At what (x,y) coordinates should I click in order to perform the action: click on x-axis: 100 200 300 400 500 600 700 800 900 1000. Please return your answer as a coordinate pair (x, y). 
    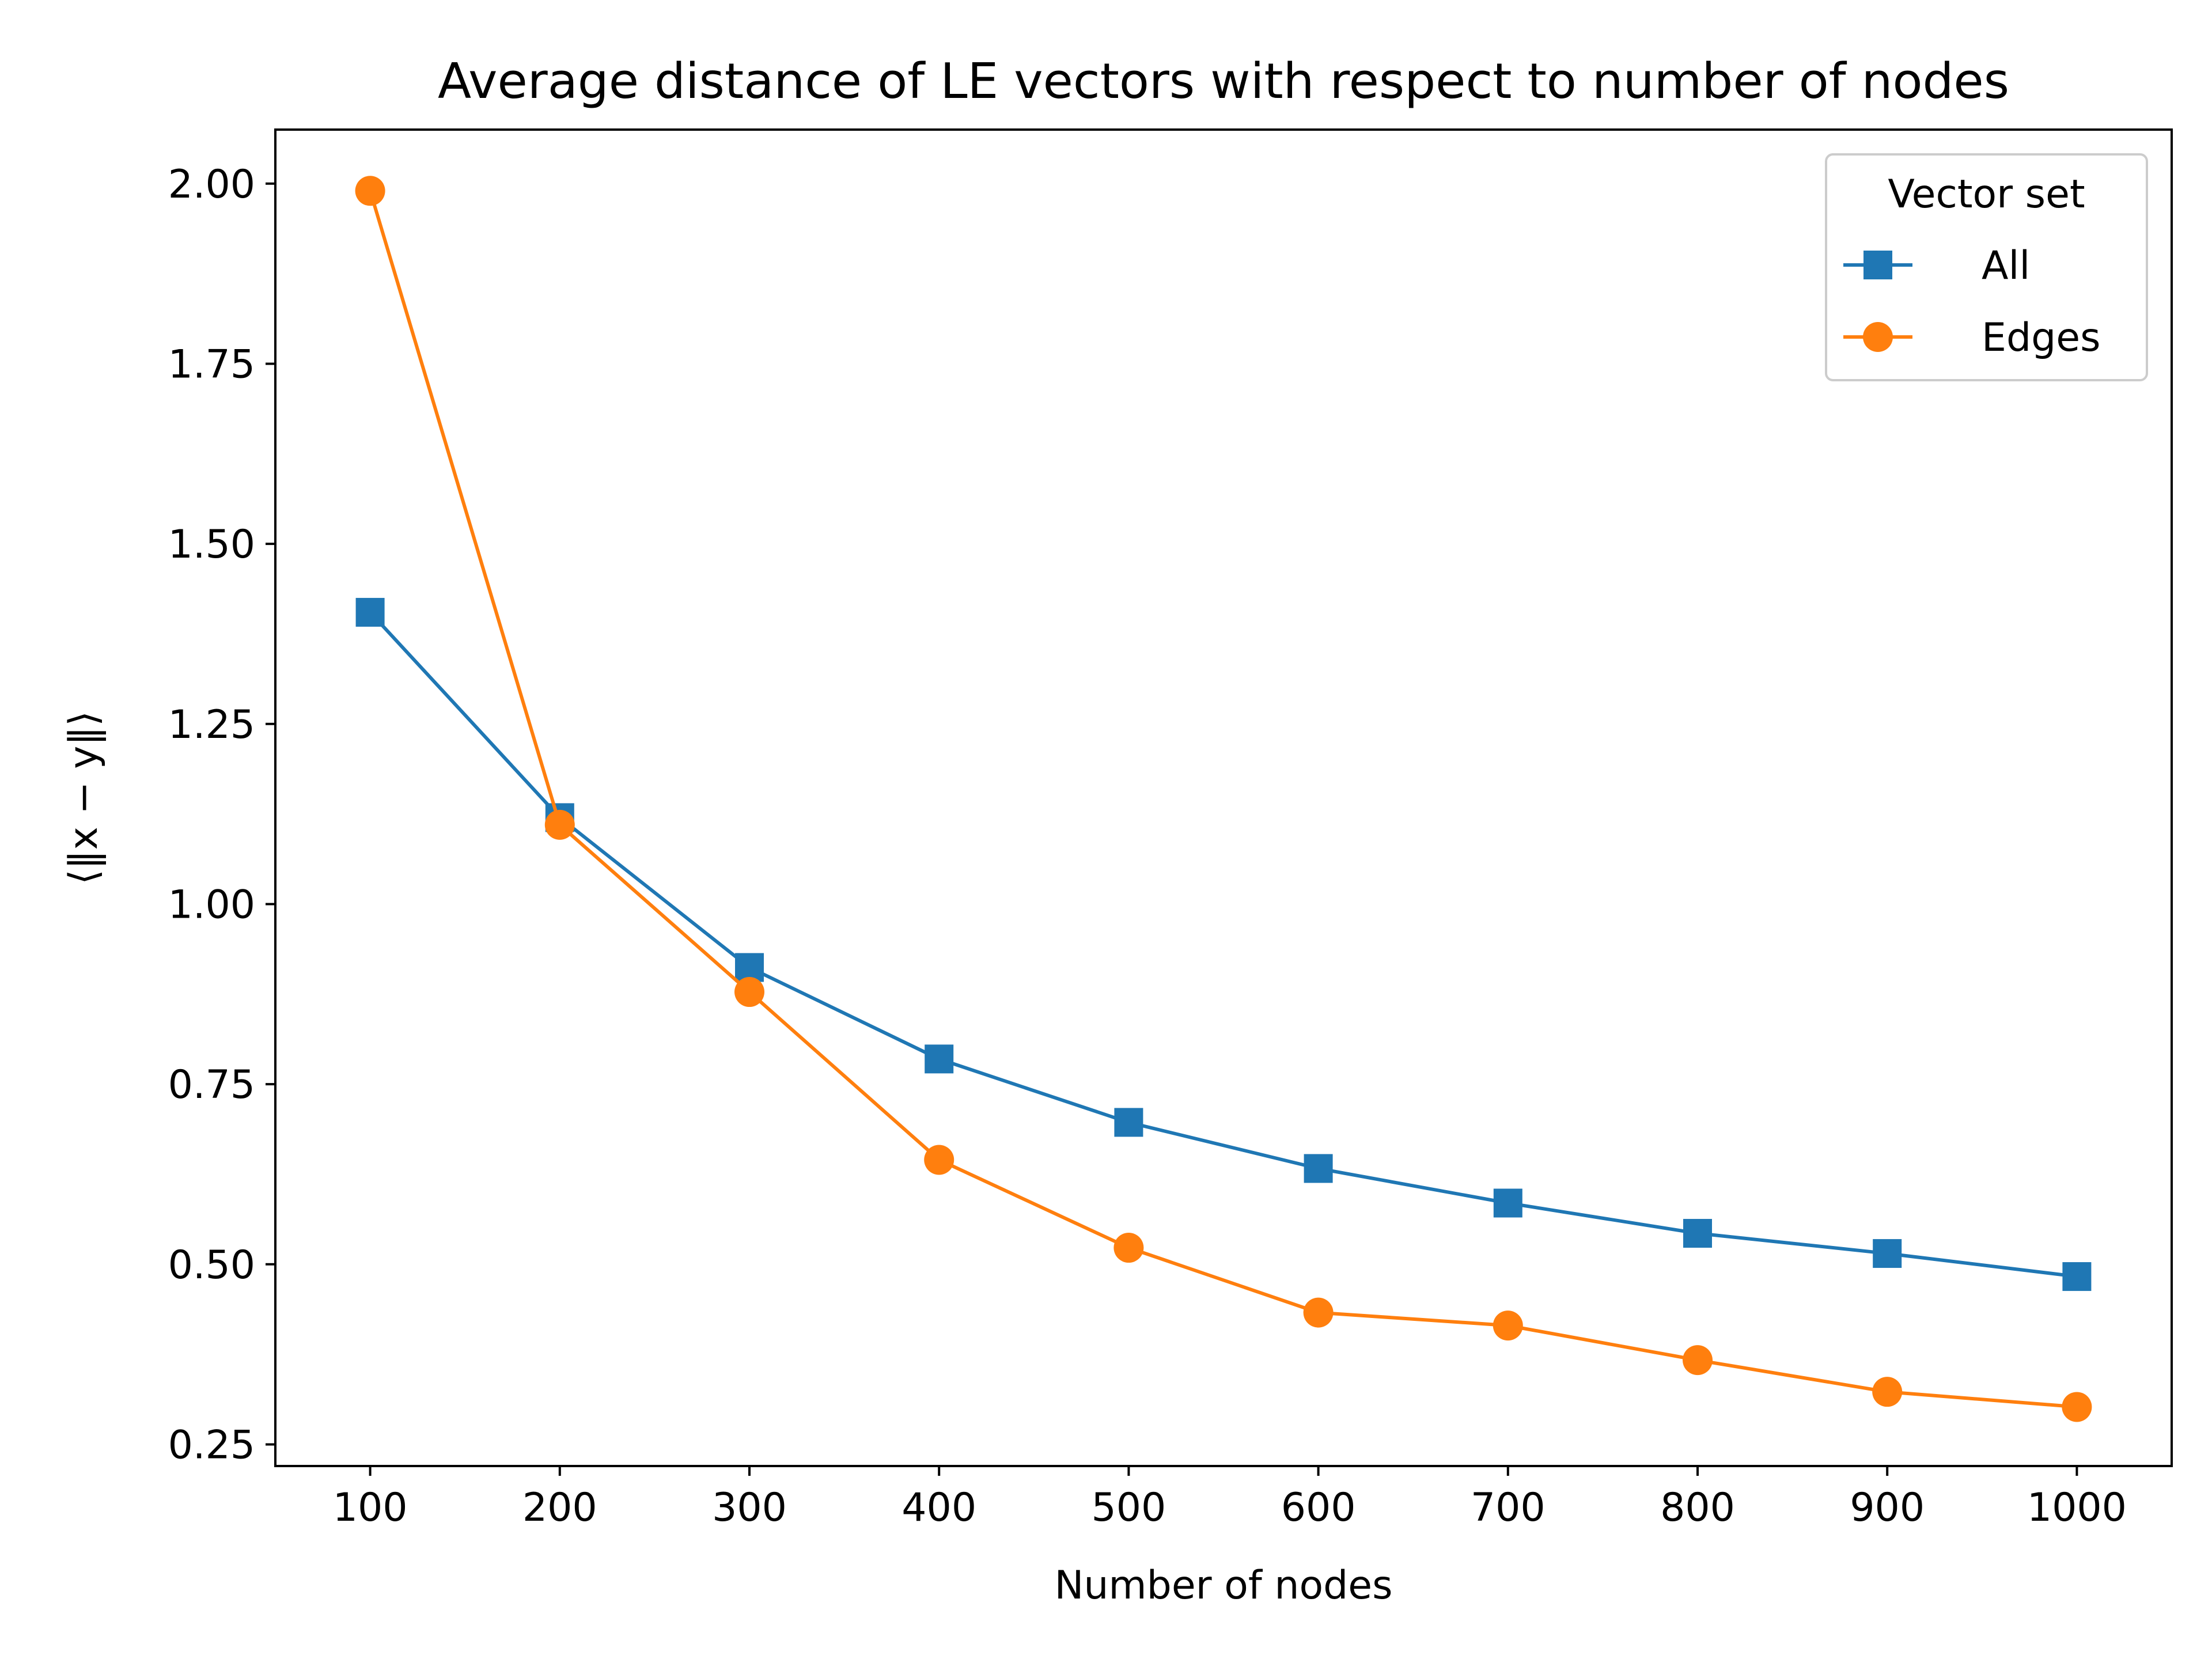
    Looking at the image, I should click on (1230, 1498).